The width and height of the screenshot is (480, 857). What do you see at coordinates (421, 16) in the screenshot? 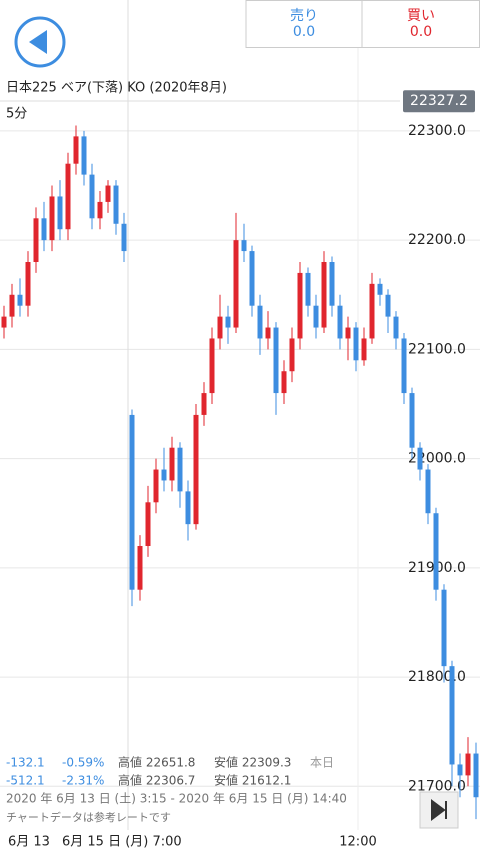
I see `buy-label: 買い` at bounding box center [421, 16].